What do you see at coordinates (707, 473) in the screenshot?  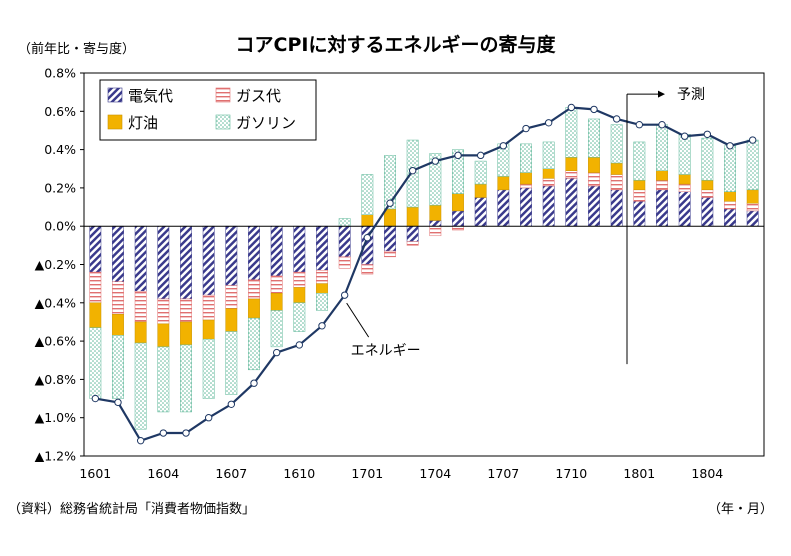 I see `x-tick-label: 1804` at bounding box center [707, 473].